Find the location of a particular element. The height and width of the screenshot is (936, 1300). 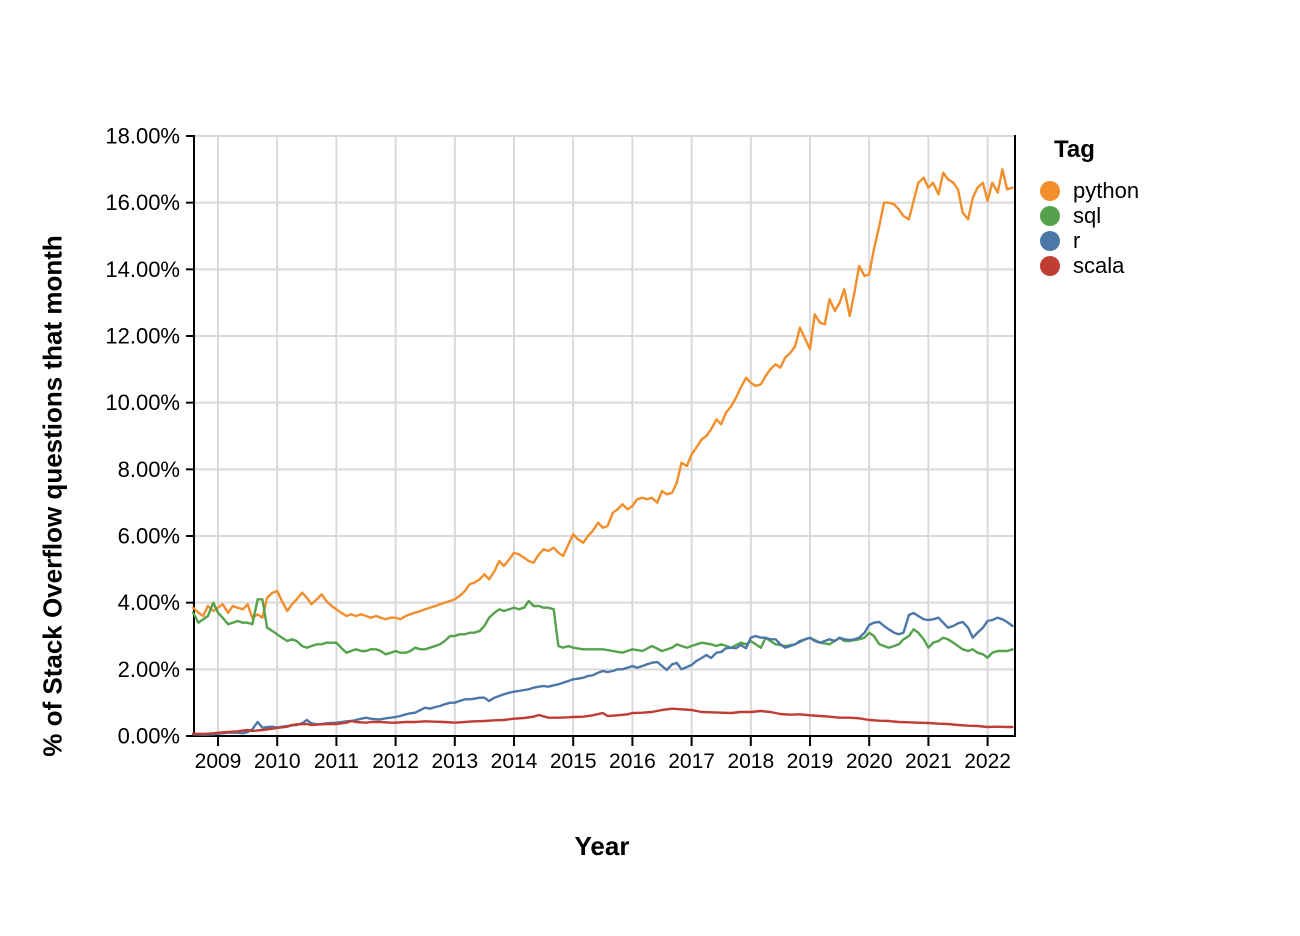

y-tick-label: 6.00% is located at coordinates (149, 536).